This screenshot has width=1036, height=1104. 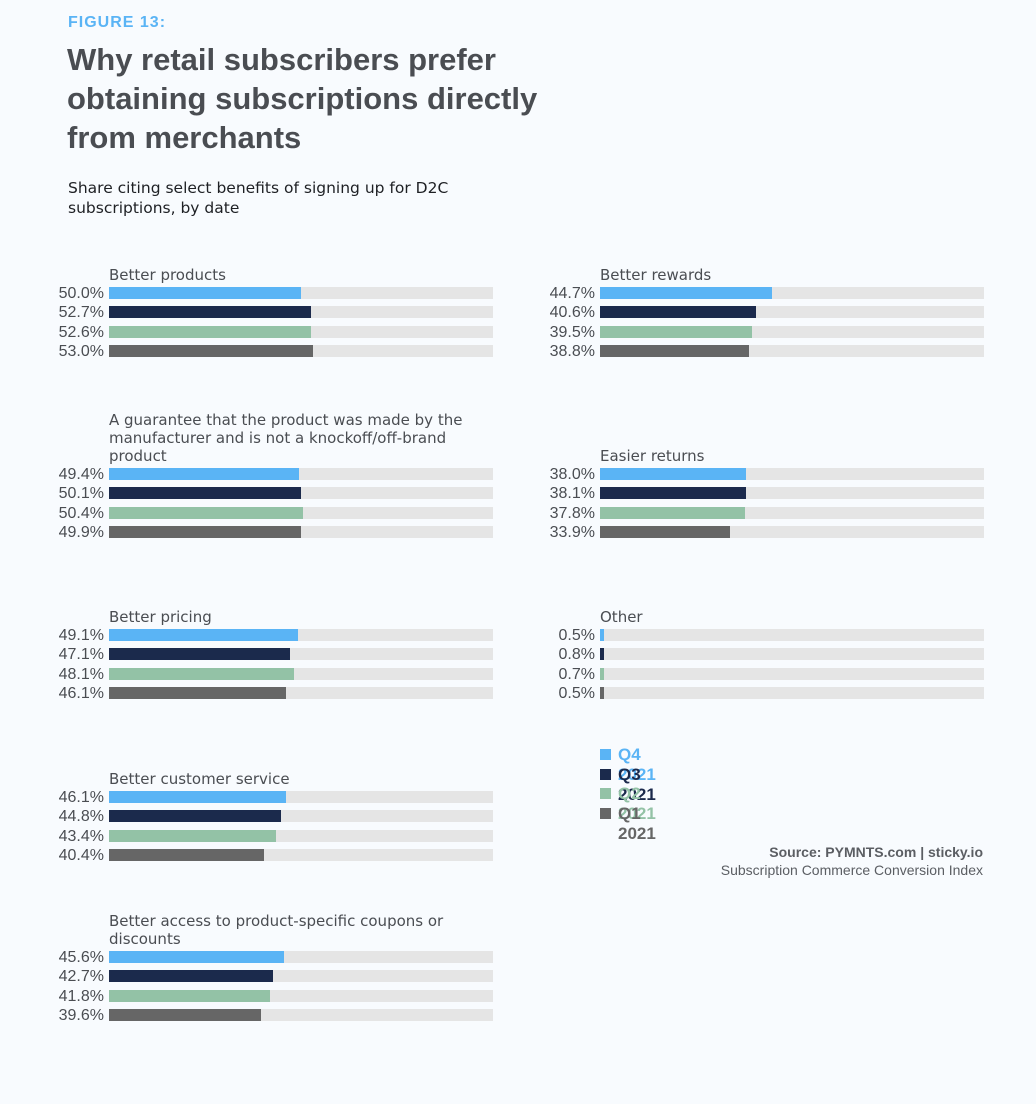 What do you see at coordinates (277, 976) in the screenshot?
I see `bar-row: 42.7%` at bounding box center [277, 976].